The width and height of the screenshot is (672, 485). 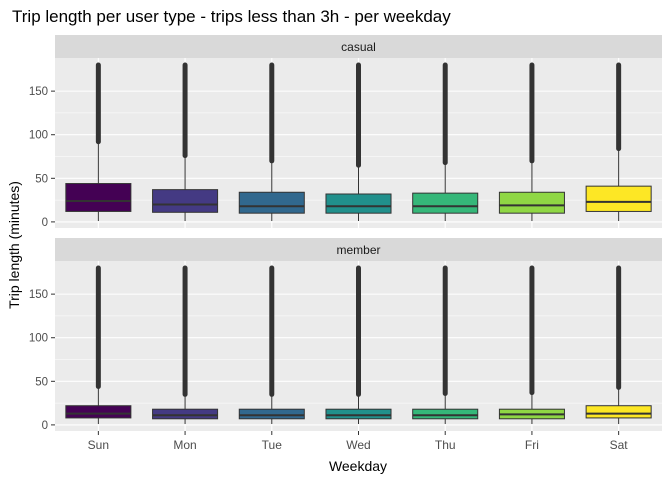 What do you see at coordinates (184, 445) in the screenshot?
I see `x-tick-label: Mon` at bounding box center [184, 445].